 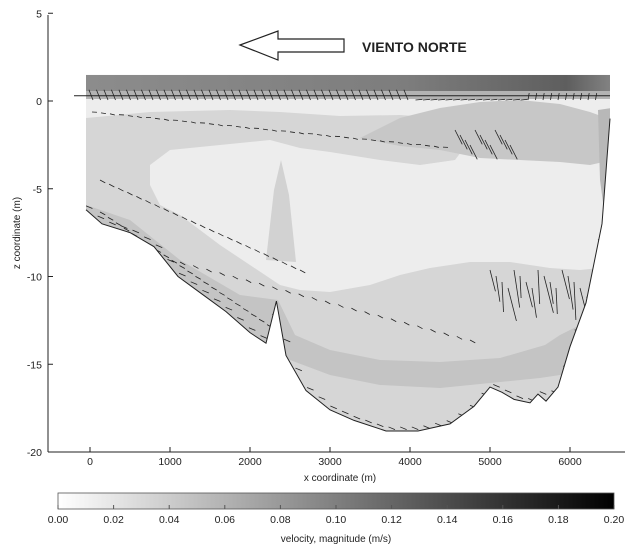 What do you see at coordinates (225, 520) in the screenshot?
I see `colorbar-tick-label: 0.06` at bounding box center [225, 520].